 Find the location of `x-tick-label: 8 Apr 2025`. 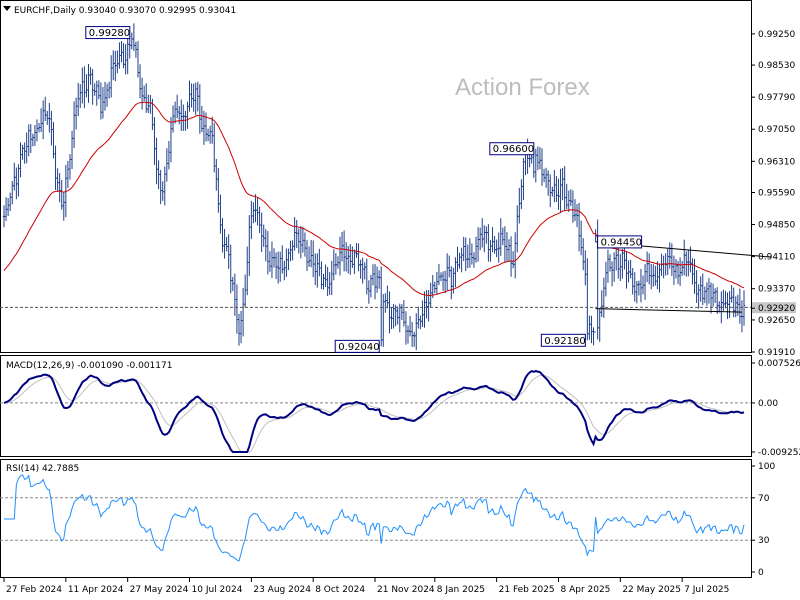

x-tick-label: 8 Apr 2025 is located at coordinates (585, 590).